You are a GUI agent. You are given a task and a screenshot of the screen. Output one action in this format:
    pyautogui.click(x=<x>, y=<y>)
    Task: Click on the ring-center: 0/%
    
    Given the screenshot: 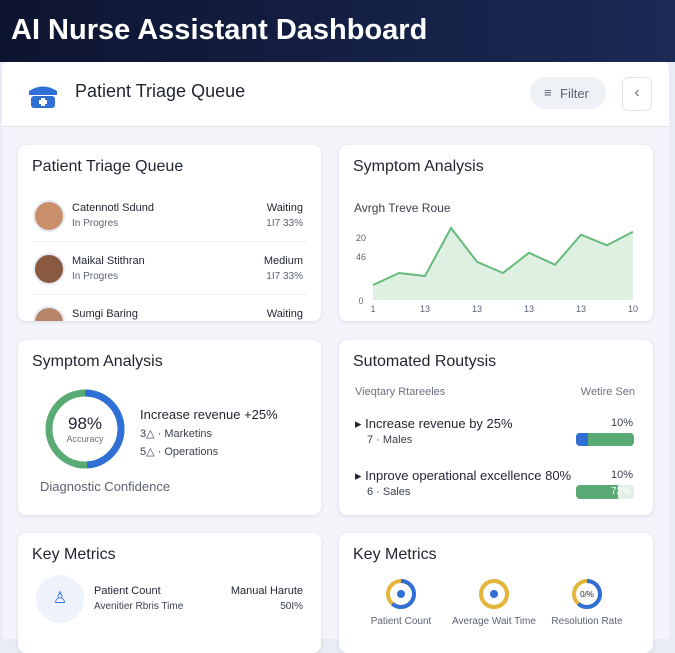 What is the action you would take?
    pyautogui.click(x=587, y=594)
    